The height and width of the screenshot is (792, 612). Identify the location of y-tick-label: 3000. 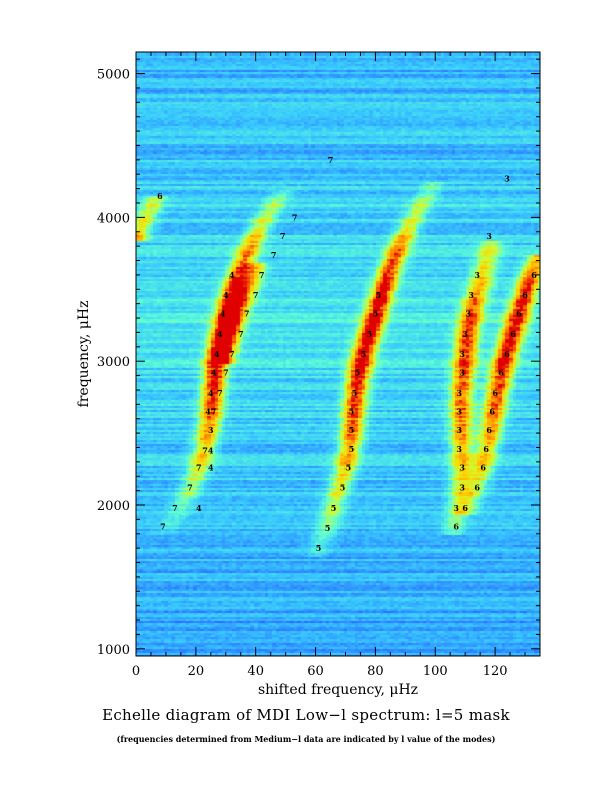
(113, 362).